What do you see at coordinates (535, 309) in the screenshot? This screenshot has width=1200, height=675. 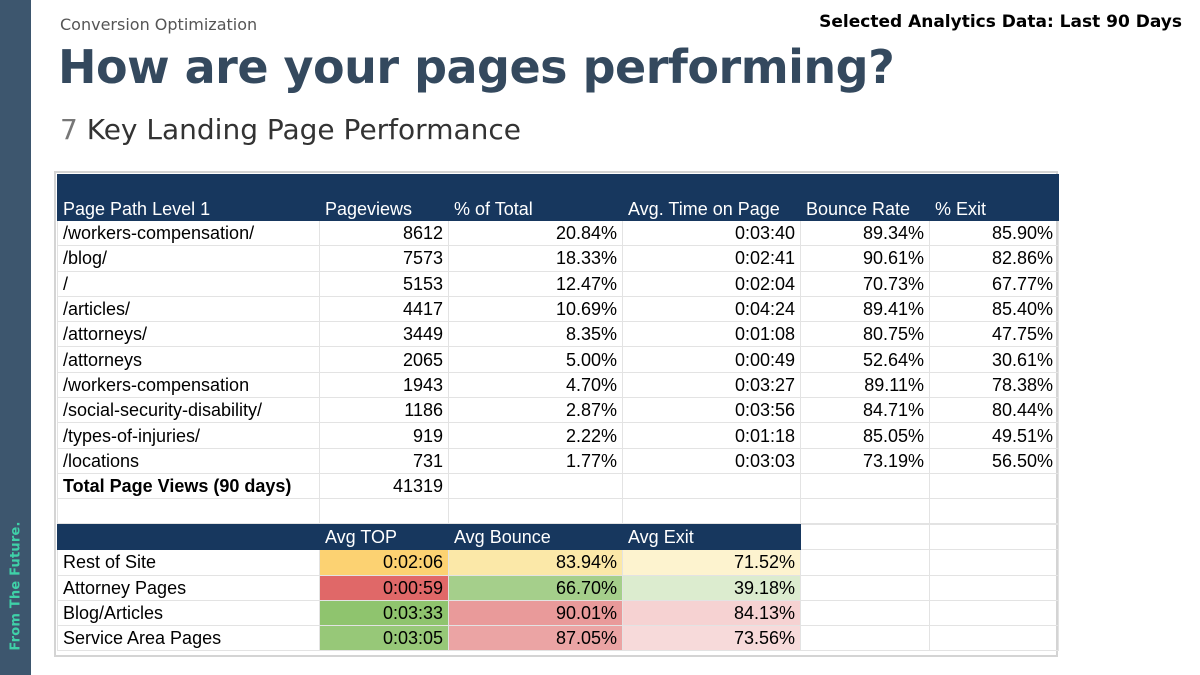 I see `metric-cell: 10.69%` at bounding box center [535, 309].